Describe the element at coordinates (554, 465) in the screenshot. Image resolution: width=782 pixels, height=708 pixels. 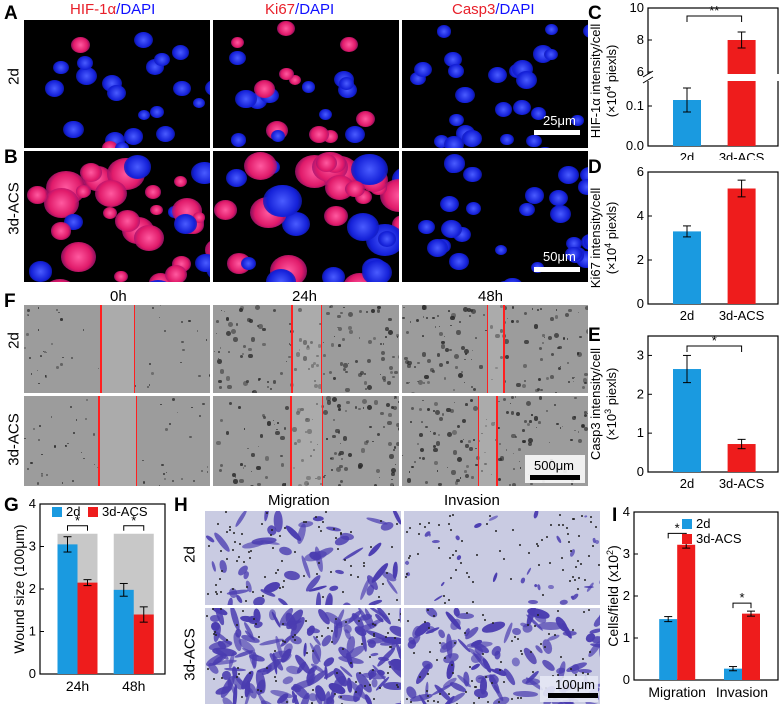
I see `scale-label-500um: 500μm` at that location.